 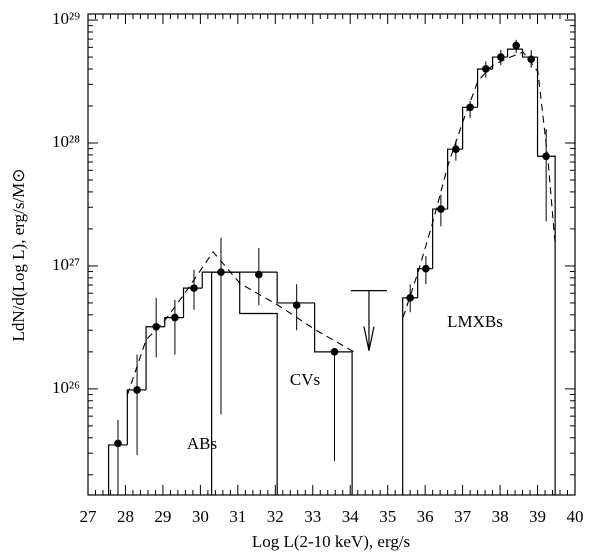 What do you see at coordinates (312, 516) in the screenshot?
I see `x-tick-label: 33` at bounding box center [312, 516].